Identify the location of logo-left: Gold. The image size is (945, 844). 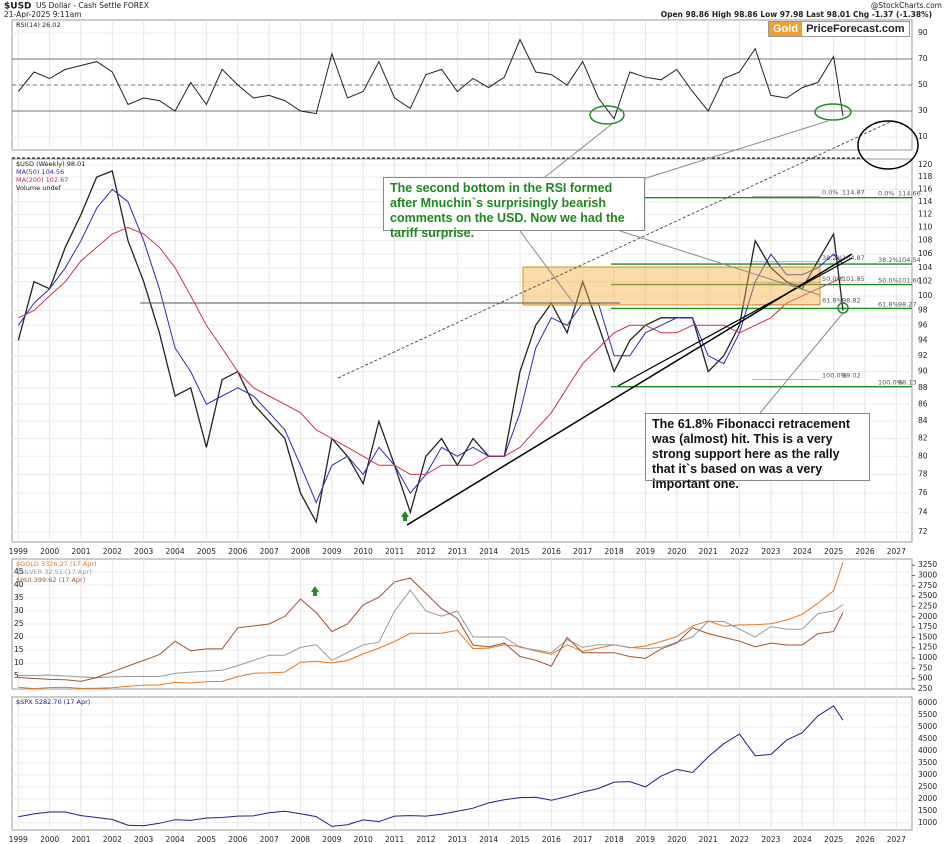
(786, 29).